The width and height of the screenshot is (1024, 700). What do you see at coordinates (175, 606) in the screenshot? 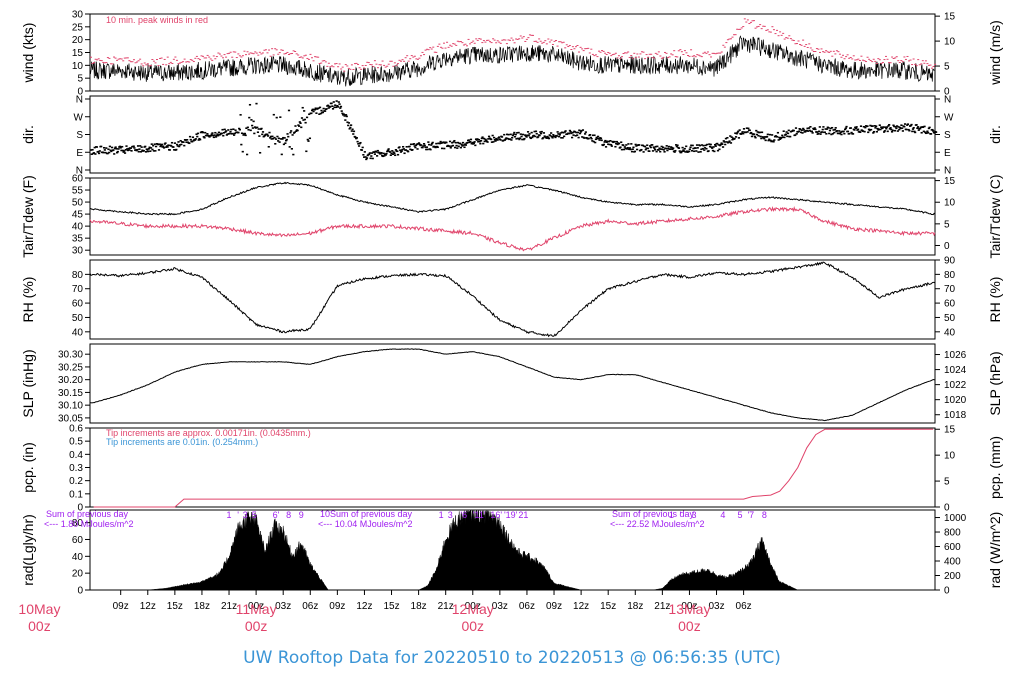
I see `hour-tick-label: 15z` at bounding box center [175, 606].